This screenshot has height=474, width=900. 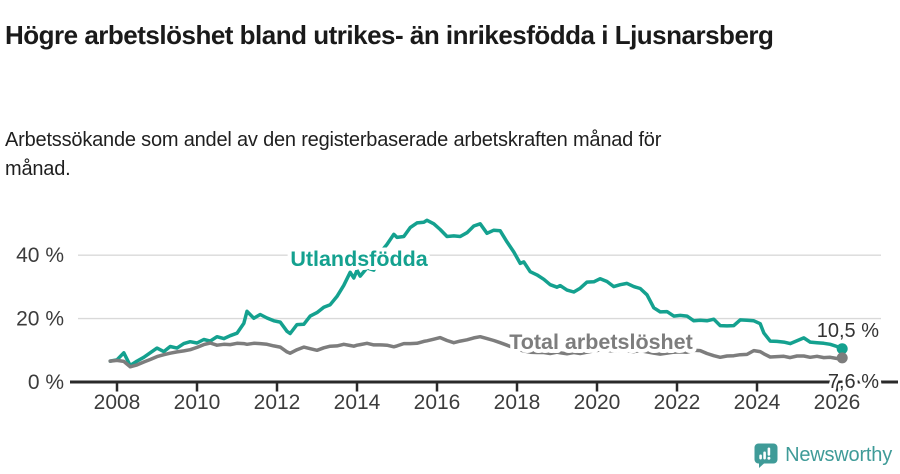 What do you see at coordinates (277, 402) in the screenshot?
I see `x-tick-label: 2012` at bounding box center [277, 402].